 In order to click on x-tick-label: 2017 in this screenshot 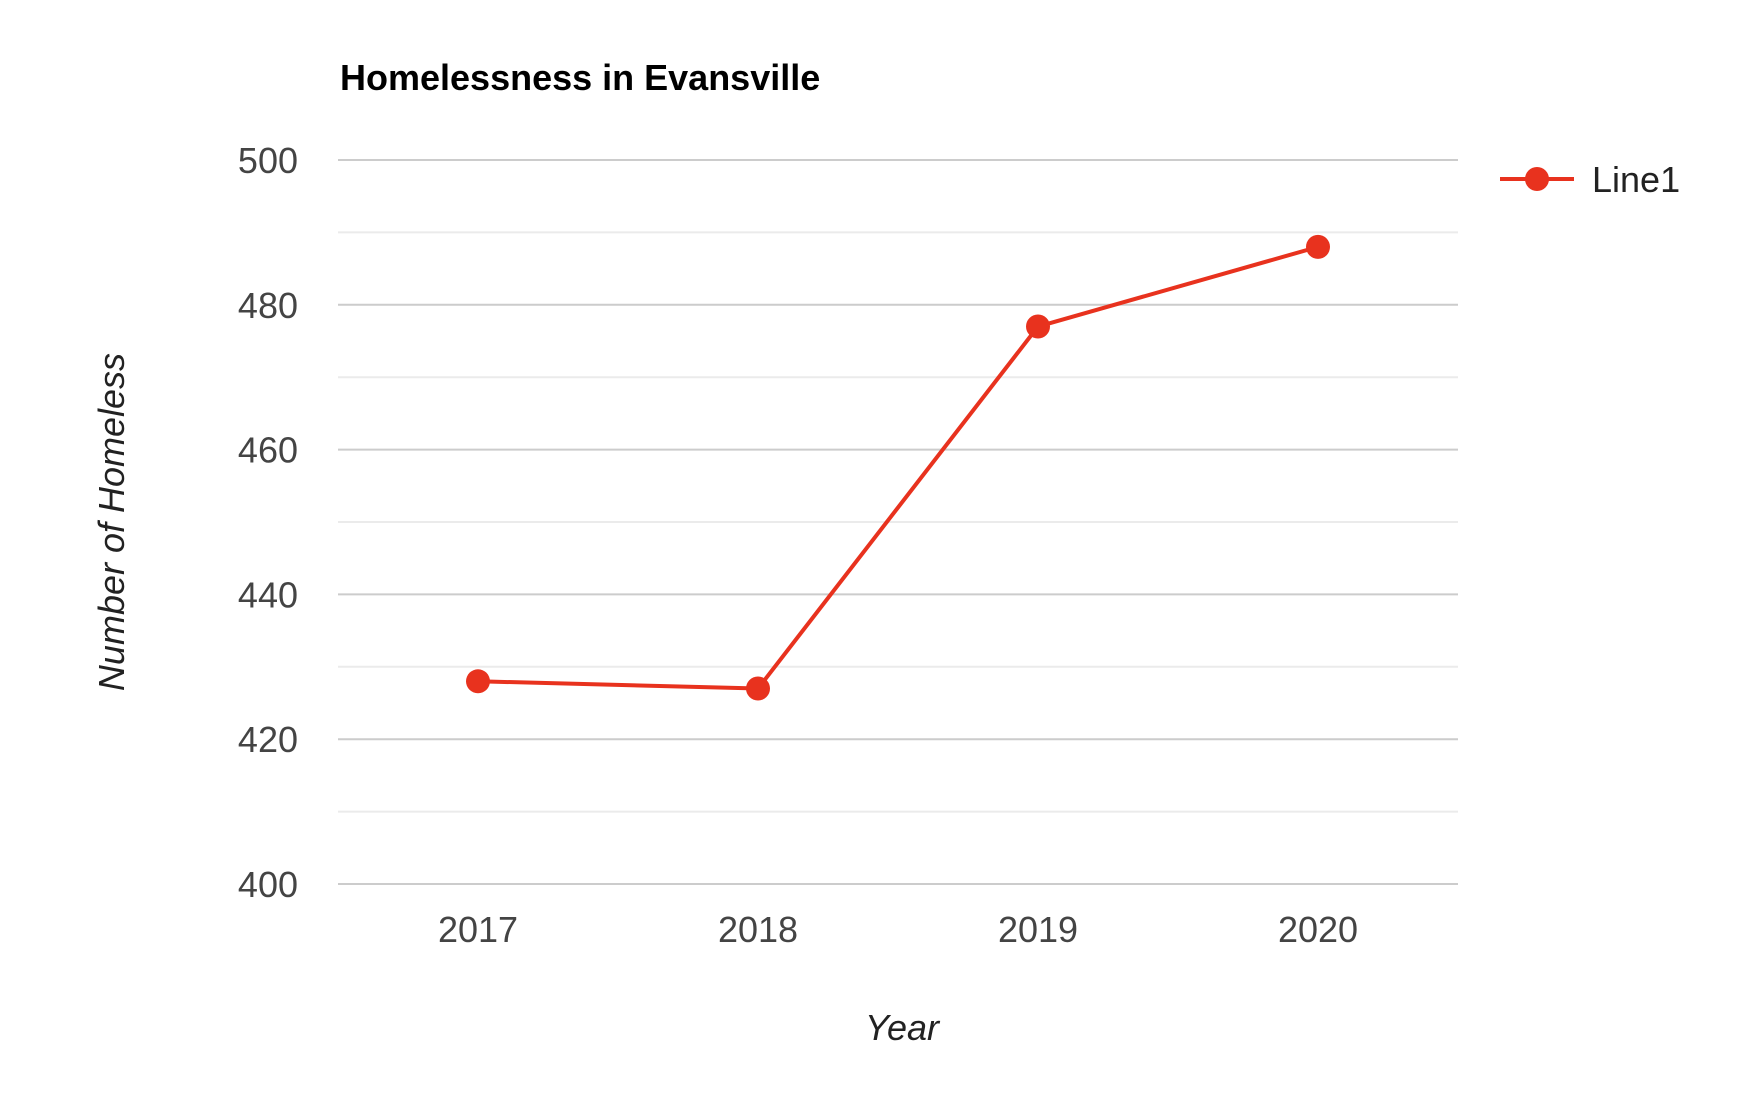, I will do `click(478, 929)`.